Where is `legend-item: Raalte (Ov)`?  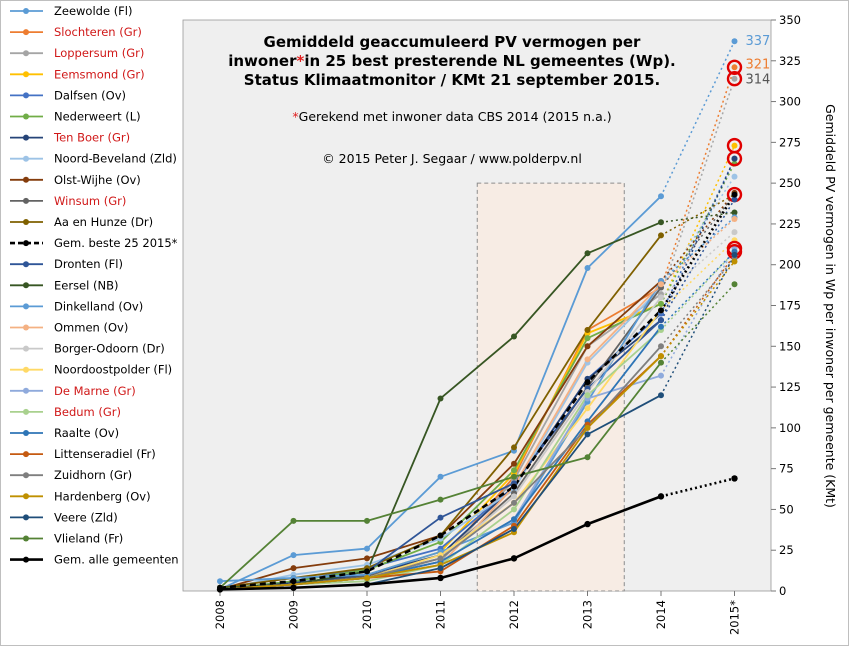 legend-item: Raalte (Ov) is located at coordinates (64, 433).